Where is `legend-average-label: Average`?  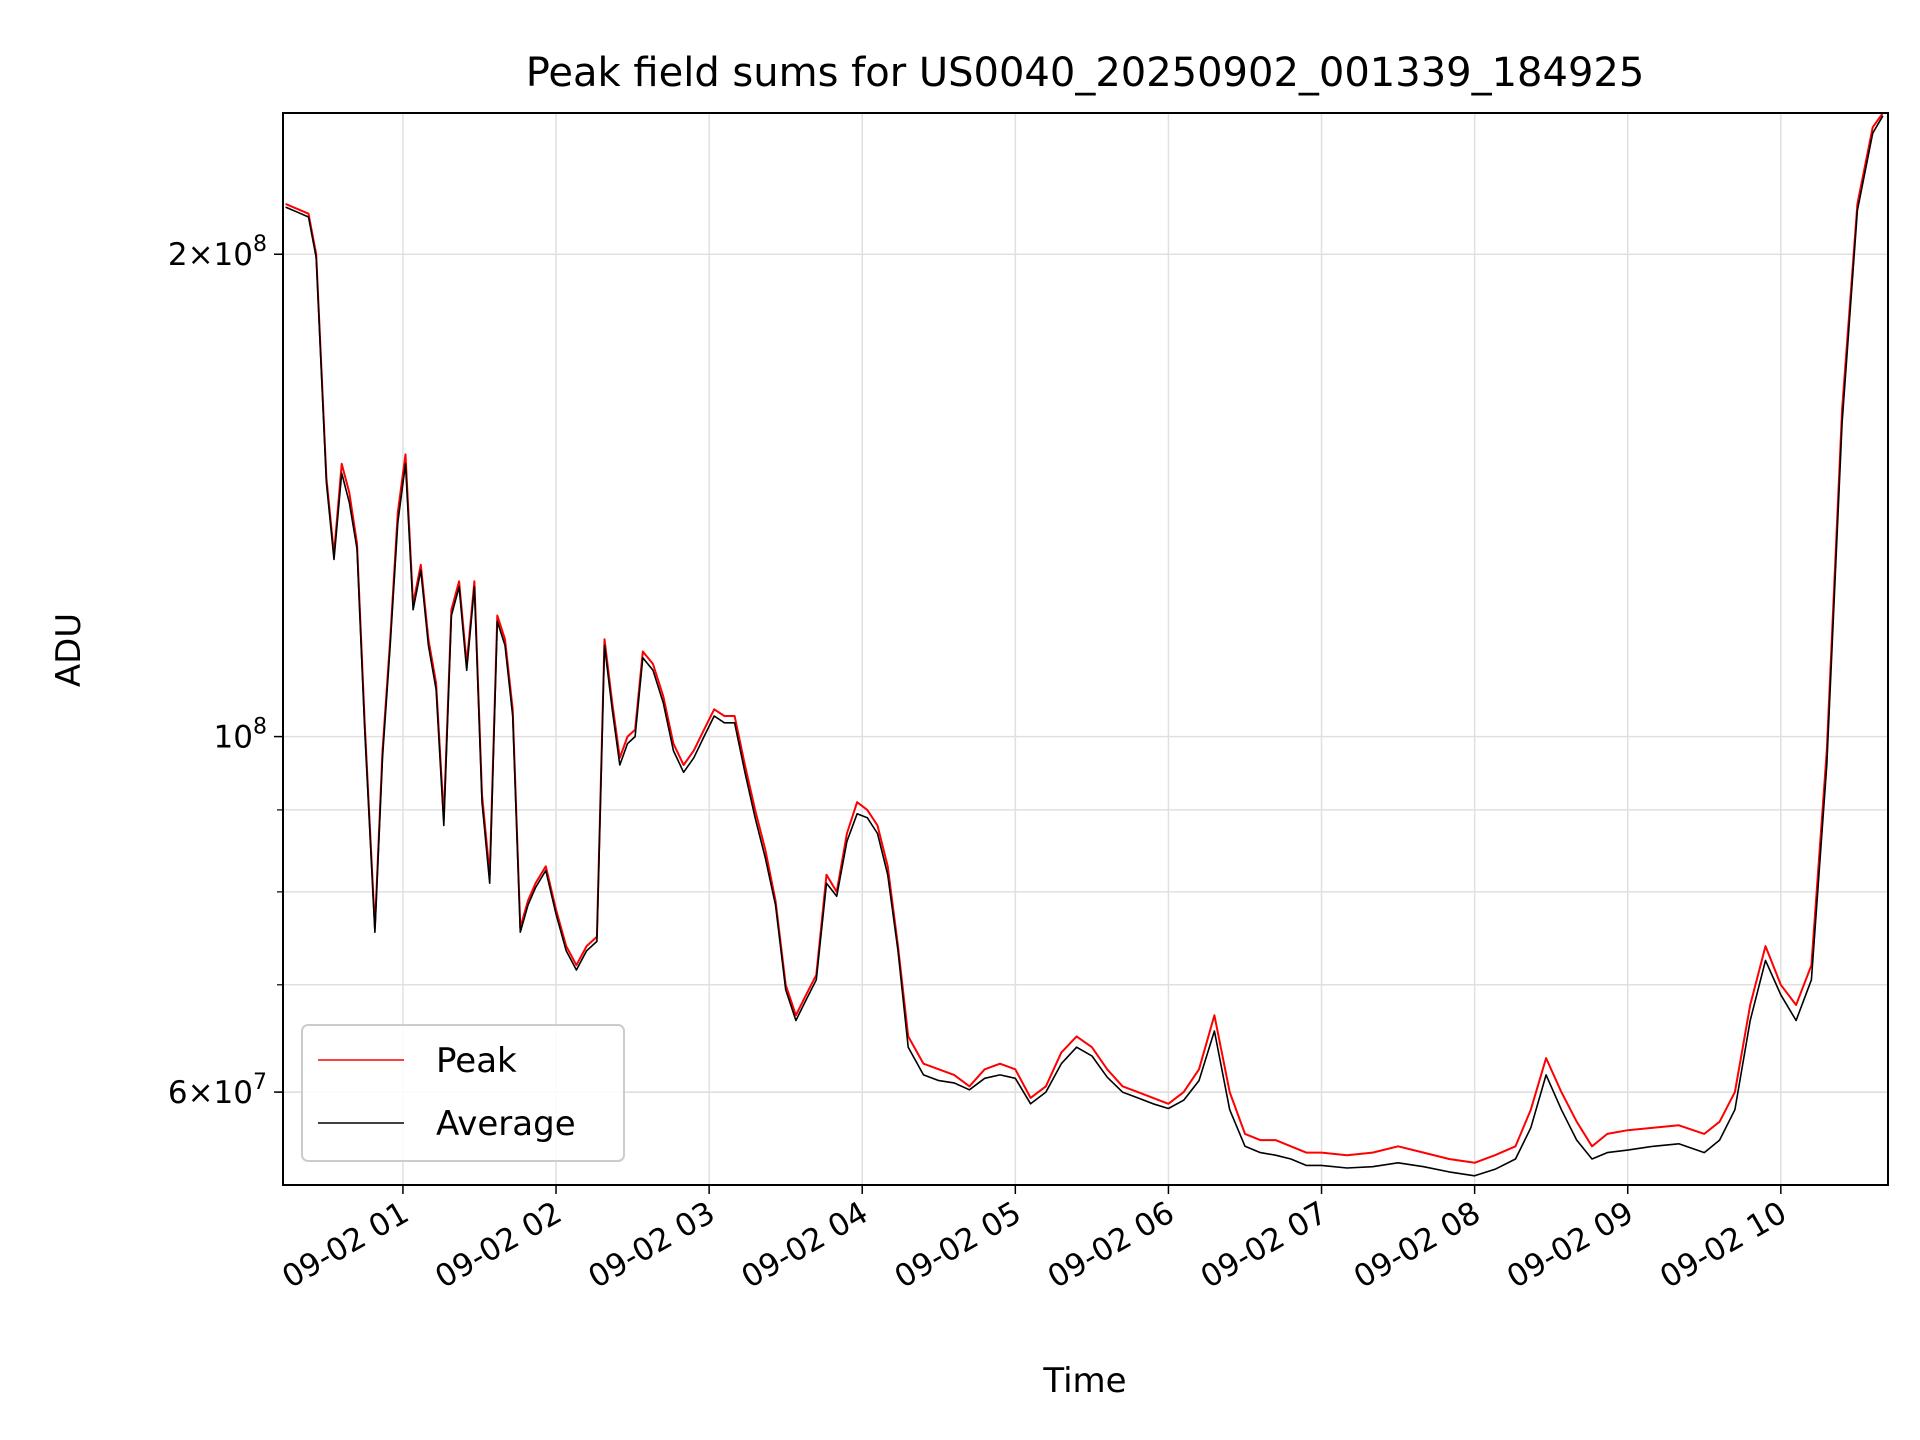 legend-average-label: Average is located at coordinates (506, 1124).